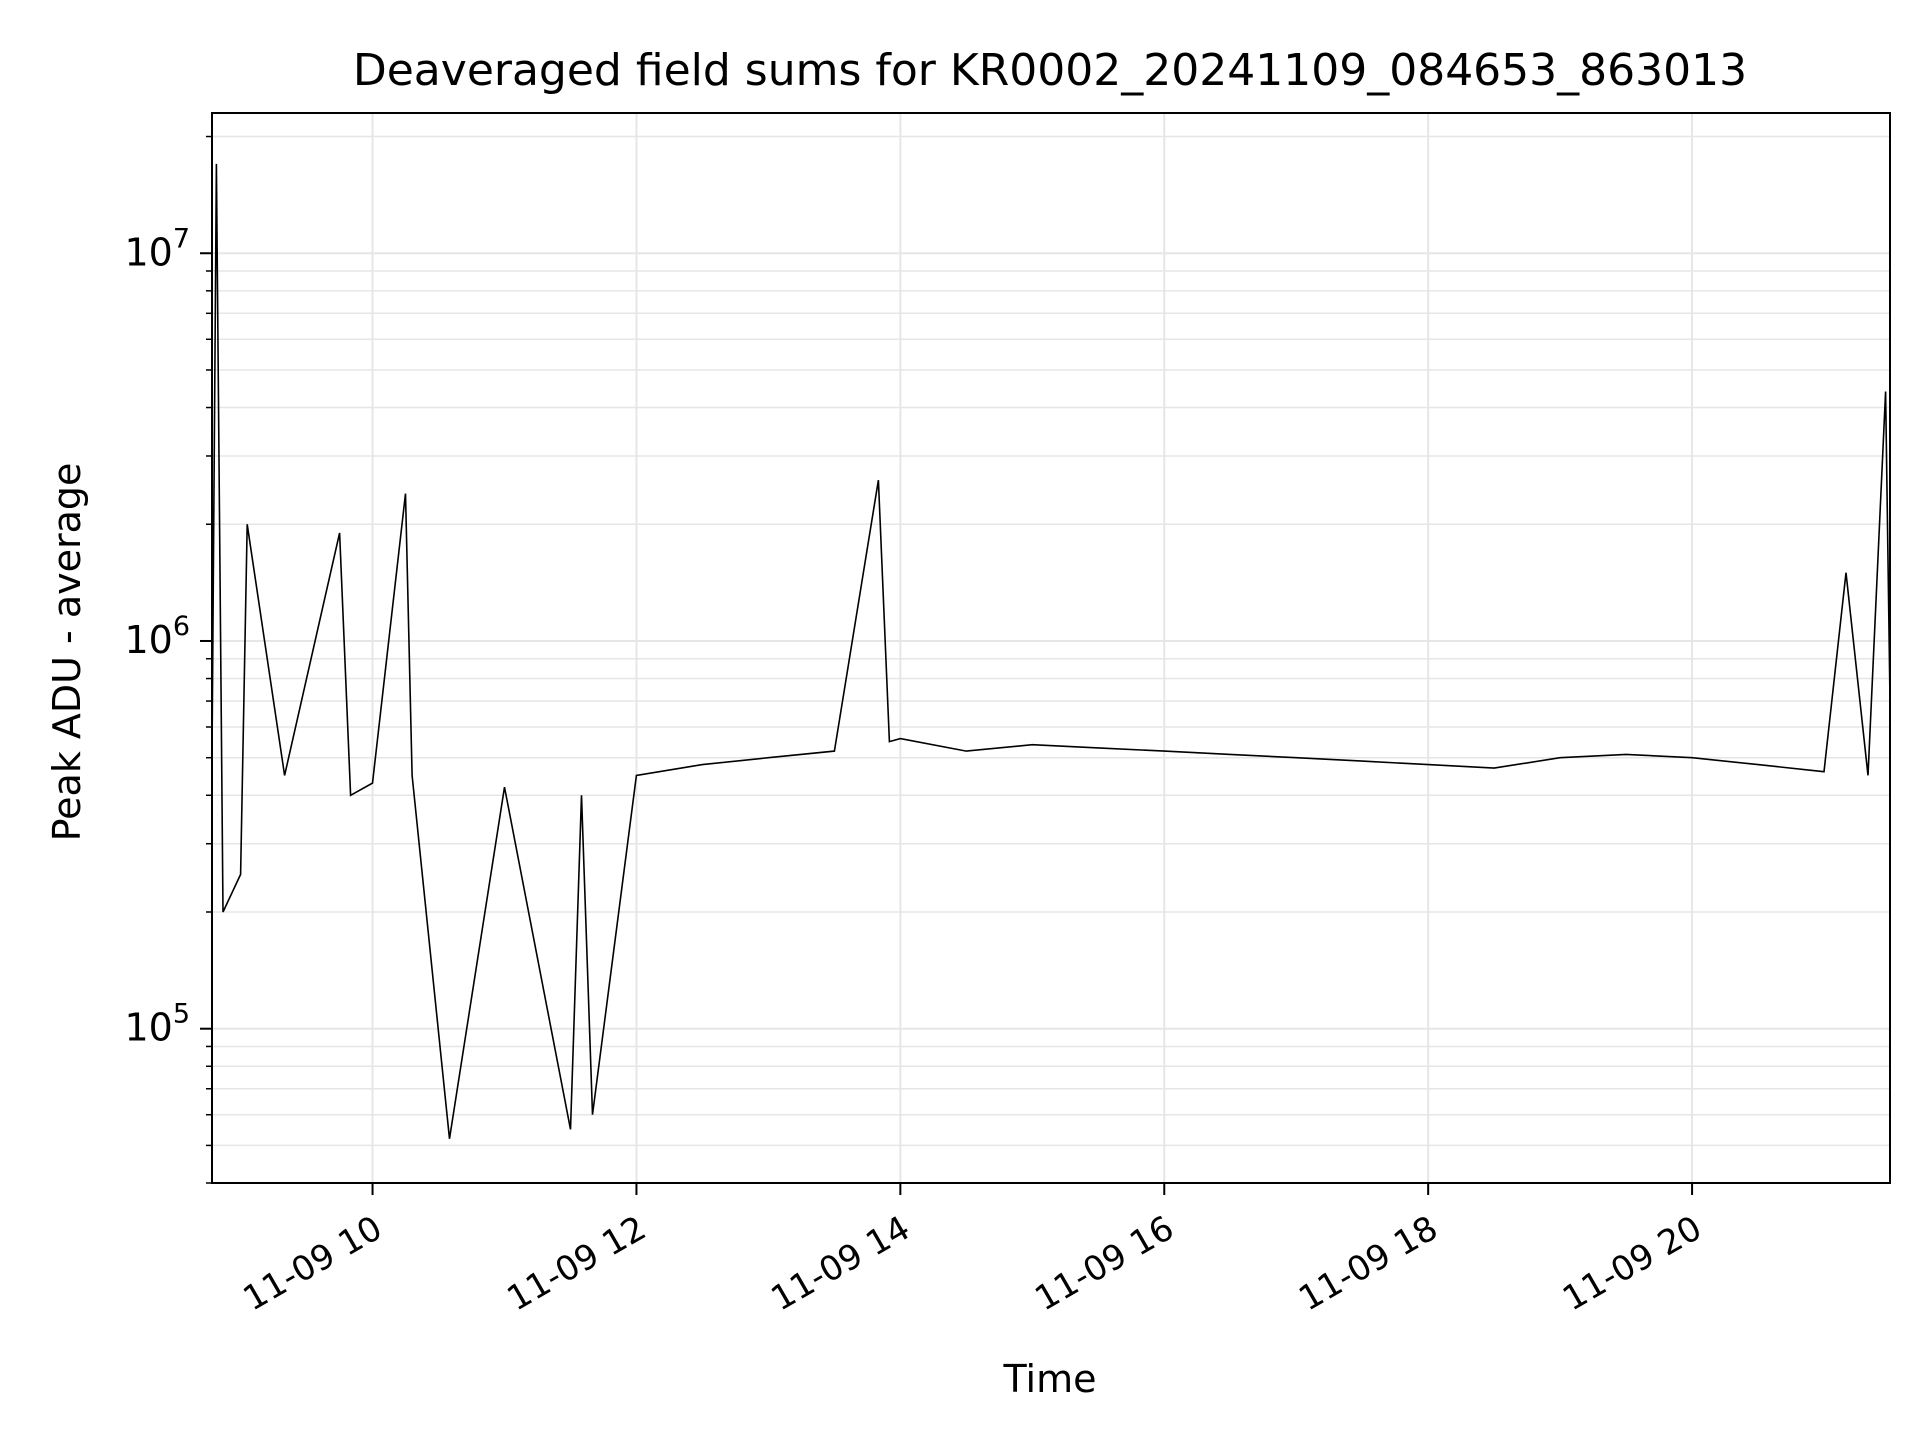 This screenshot has width=1920, height=1445. What do you see at coordinates (840, 1263) in the screenshot?
I see `x-tick-label: 11-09 14` at bounding box center [840, 1263].